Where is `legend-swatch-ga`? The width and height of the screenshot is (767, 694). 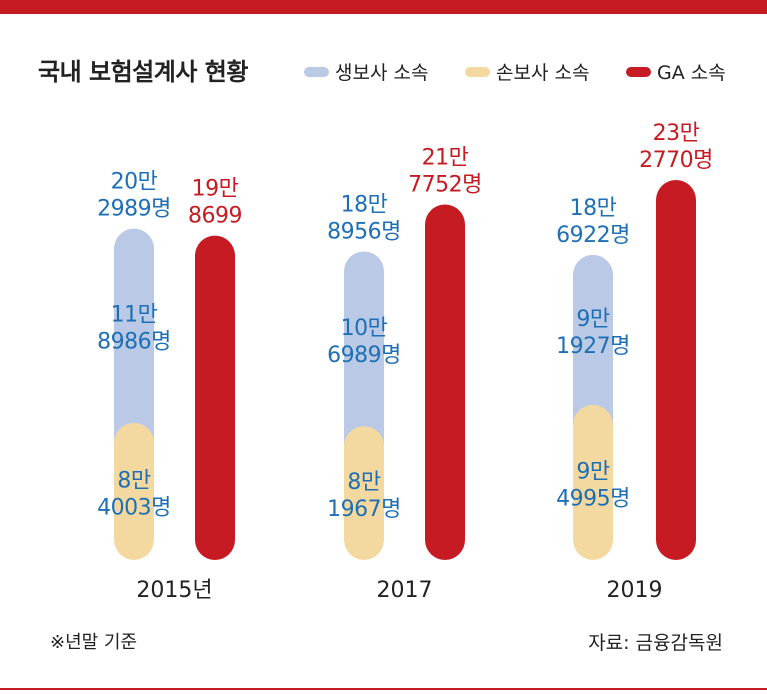 legend-swatch-ga is located at coordinates (638, 71).